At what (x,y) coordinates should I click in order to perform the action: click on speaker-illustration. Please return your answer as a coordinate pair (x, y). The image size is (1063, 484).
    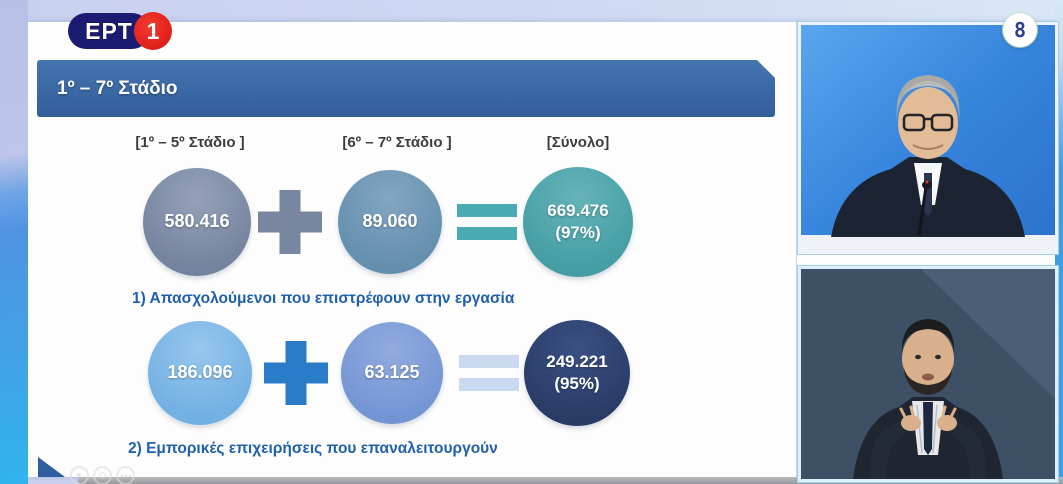
    Looking at the image, I should click on (928, 138).